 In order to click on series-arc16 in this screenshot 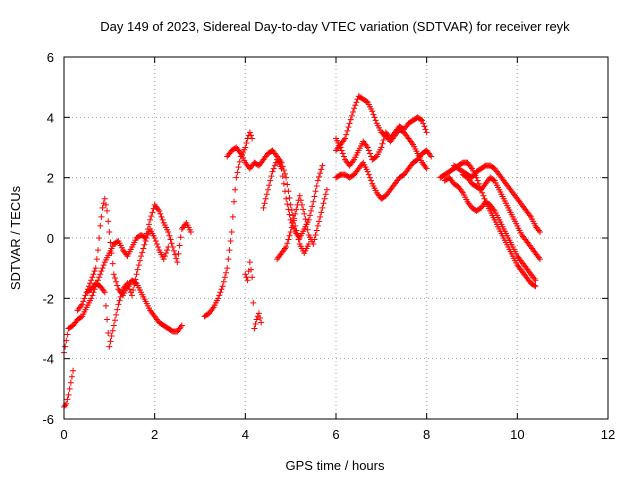, I will do `click(501, 217)`.